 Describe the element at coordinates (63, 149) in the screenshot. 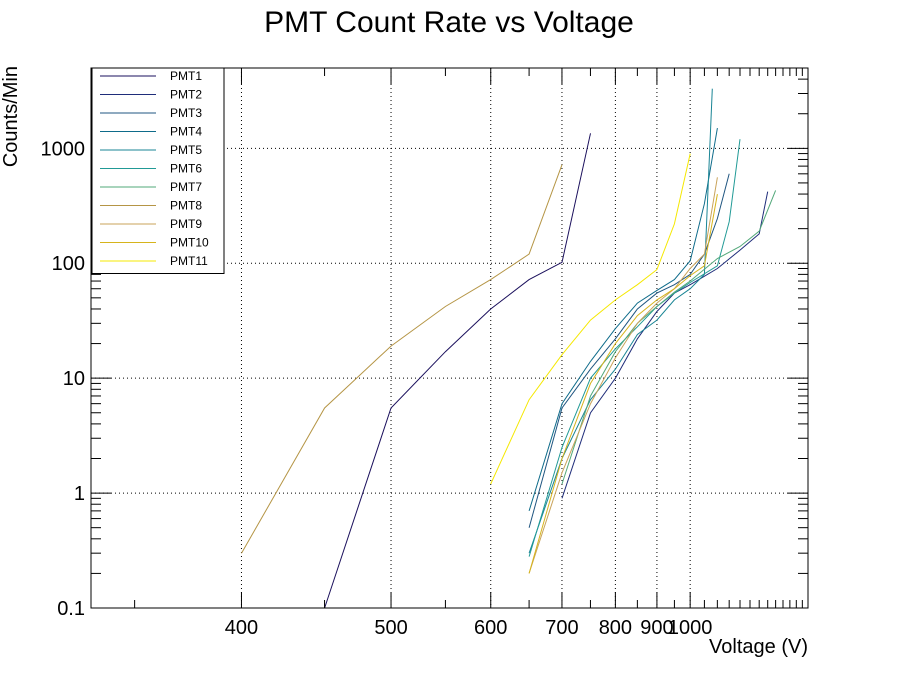

I see `y-tick-label: 1000` at that location.